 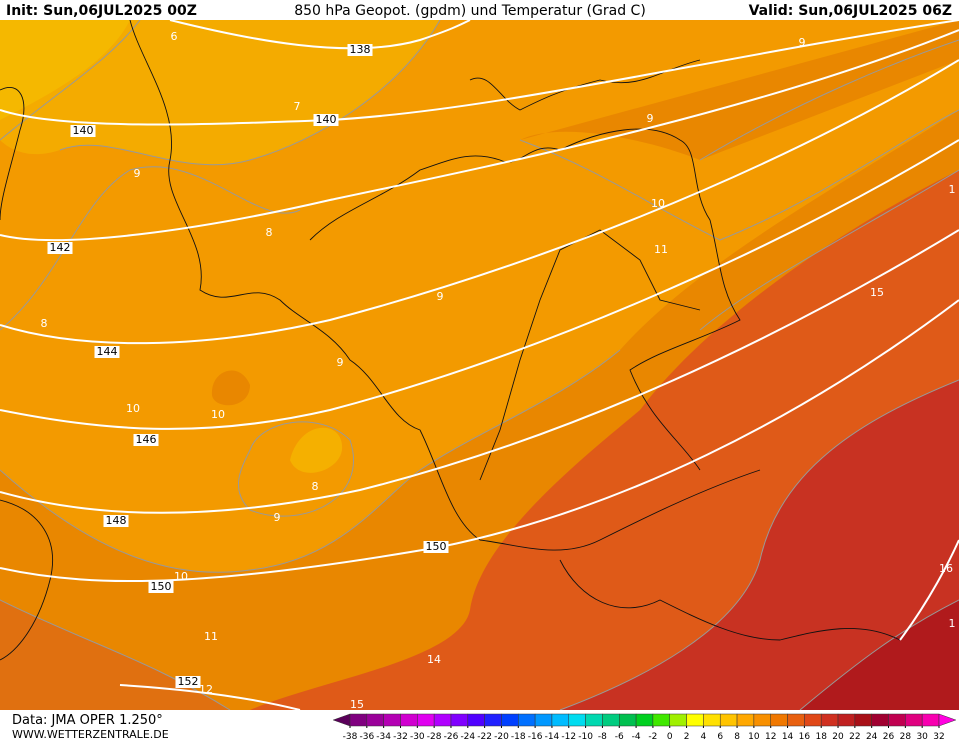 What do you see at coordinates (737, 736) in the screenshot?
I see `scale-tick-label: 8` at bounding box center [737, 736].